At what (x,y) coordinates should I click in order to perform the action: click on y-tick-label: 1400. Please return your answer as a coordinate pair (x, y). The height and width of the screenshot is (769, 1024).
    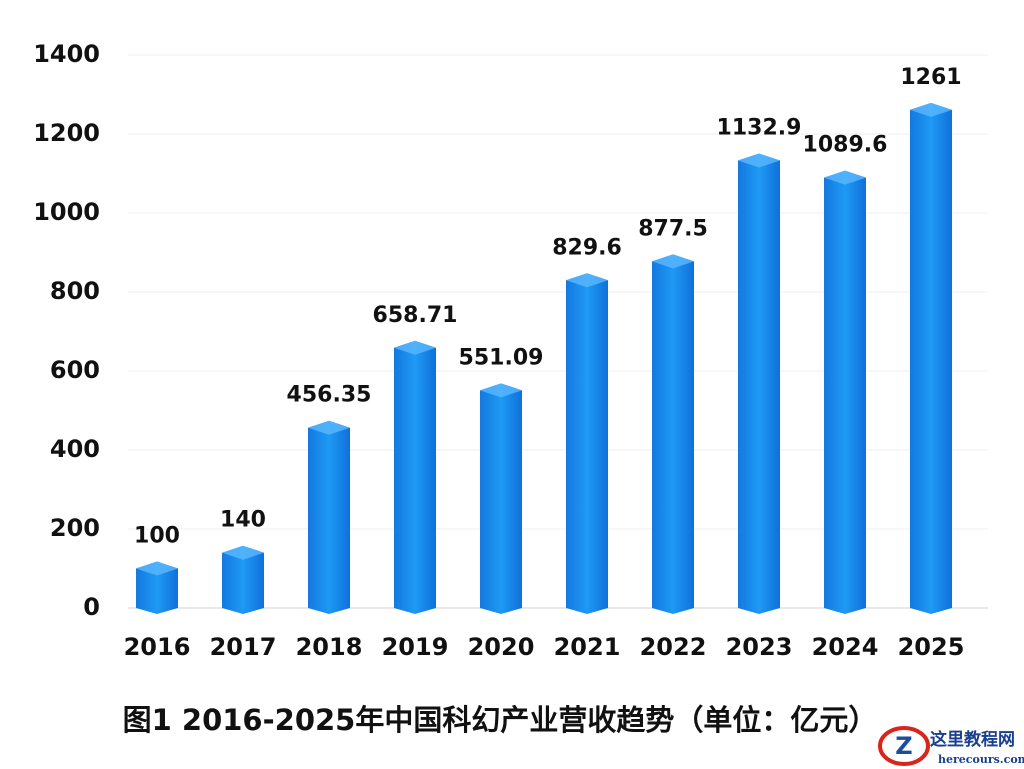
    Looking at the image, I should click on (66, 54).